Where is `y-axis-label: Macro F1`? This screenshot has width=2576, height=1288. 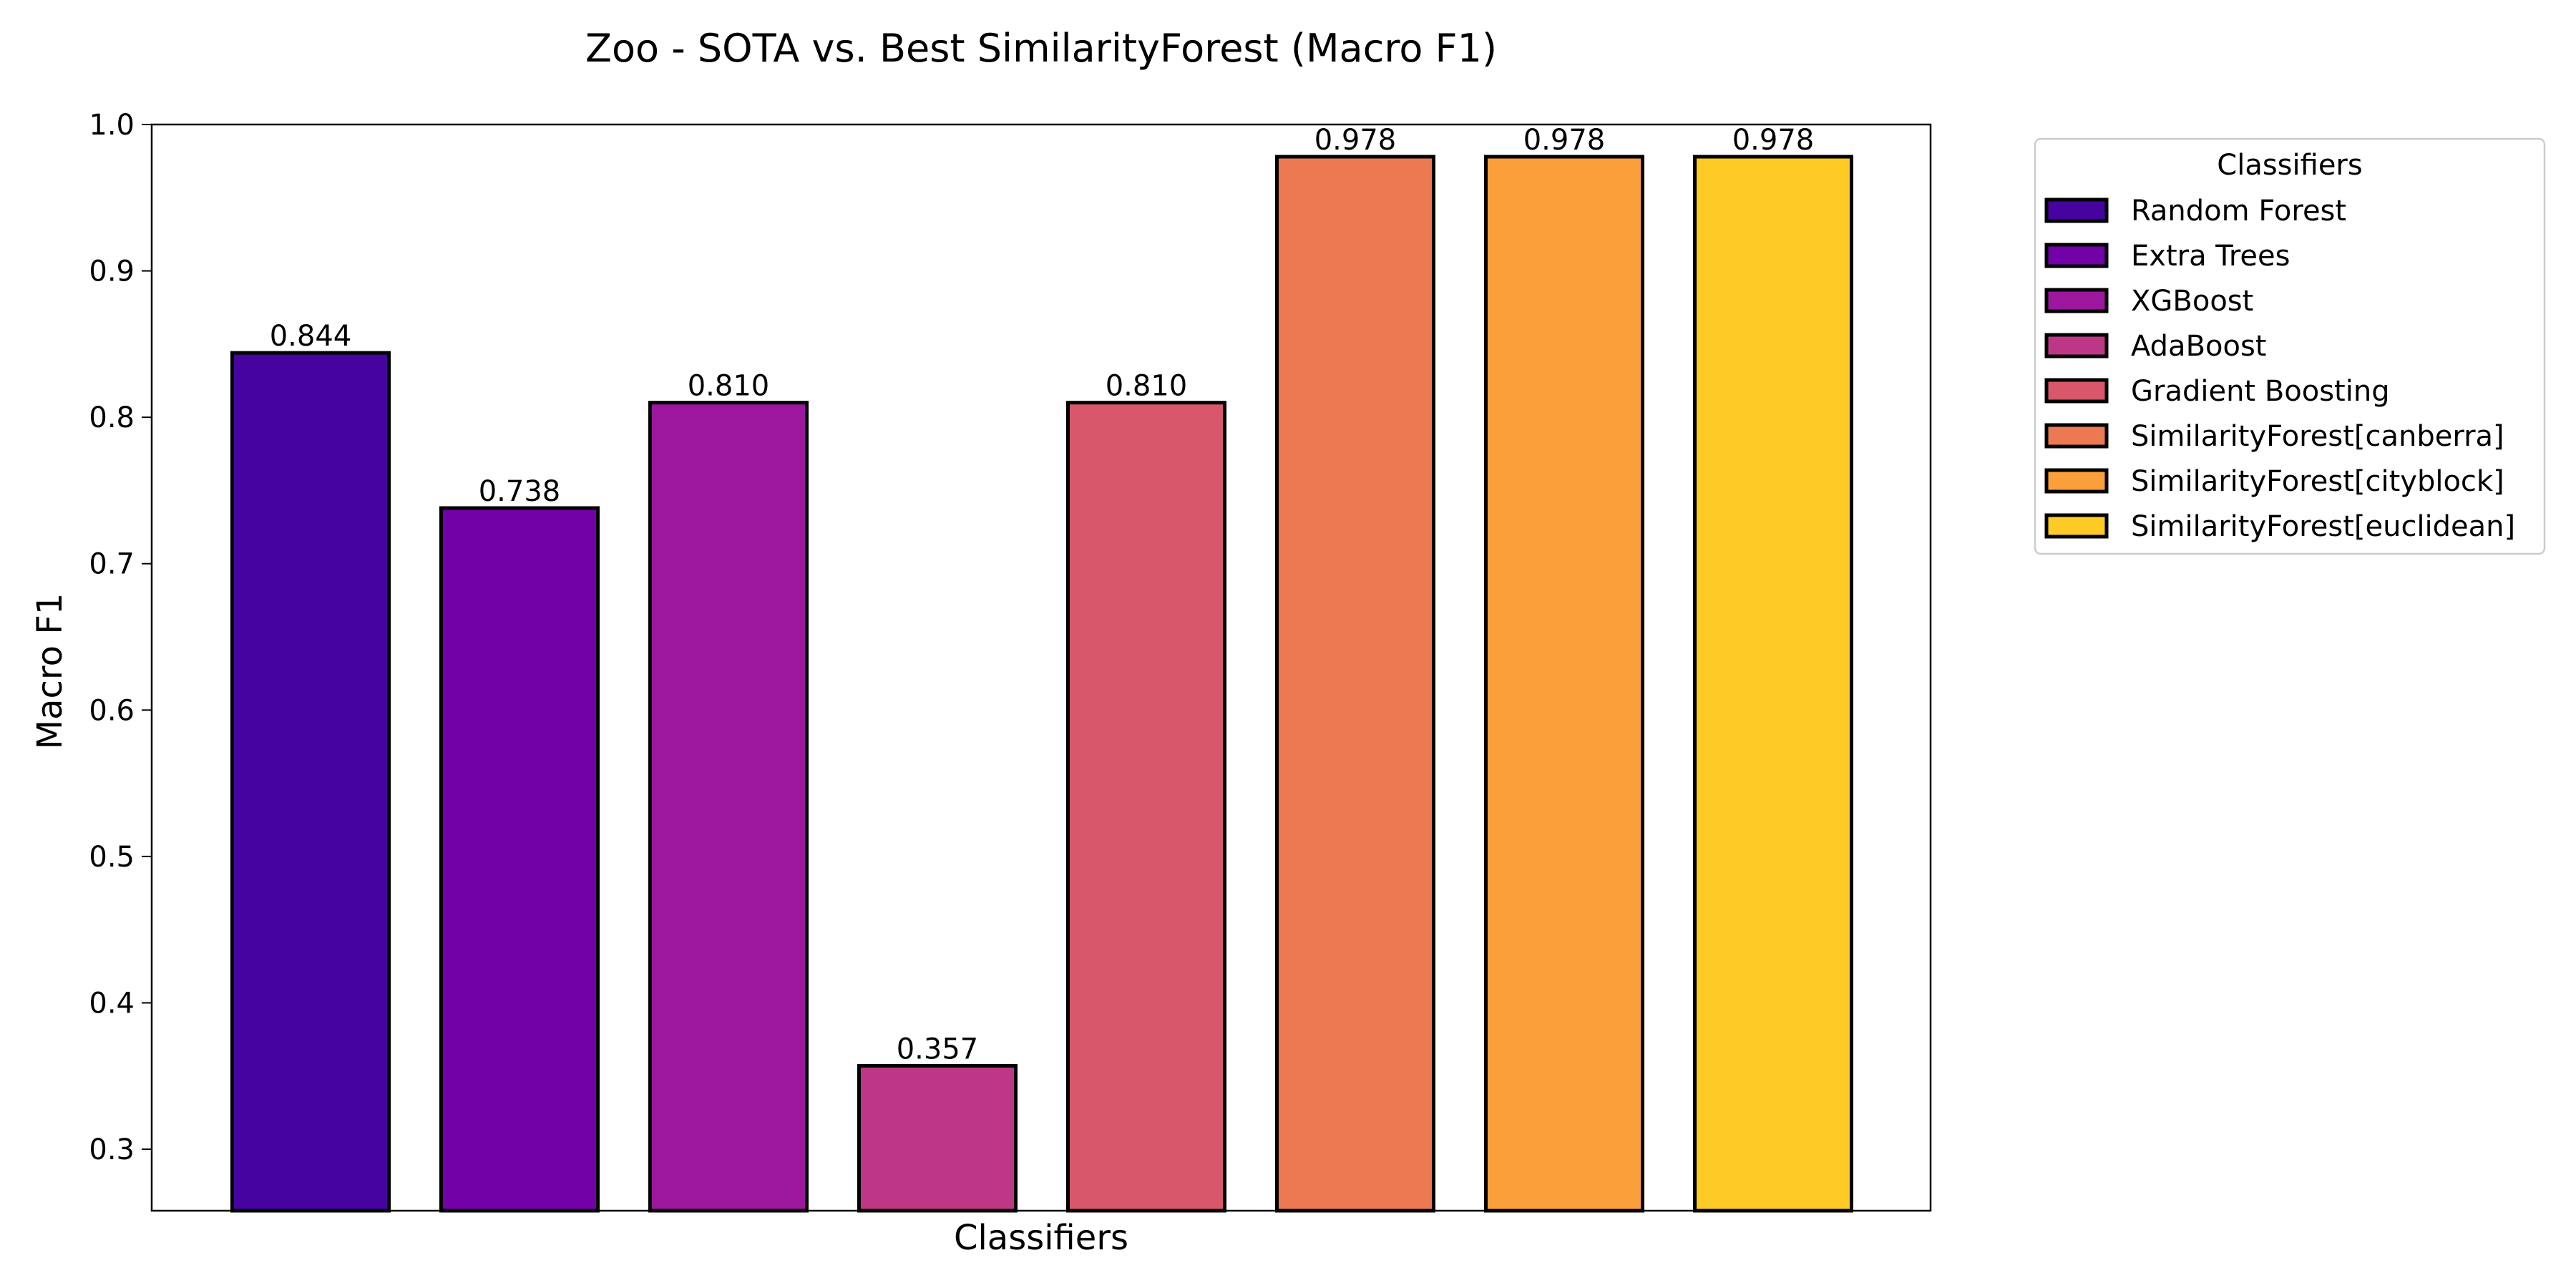 y-axis-label: Macro F1 is located at coordinates (50, 671).